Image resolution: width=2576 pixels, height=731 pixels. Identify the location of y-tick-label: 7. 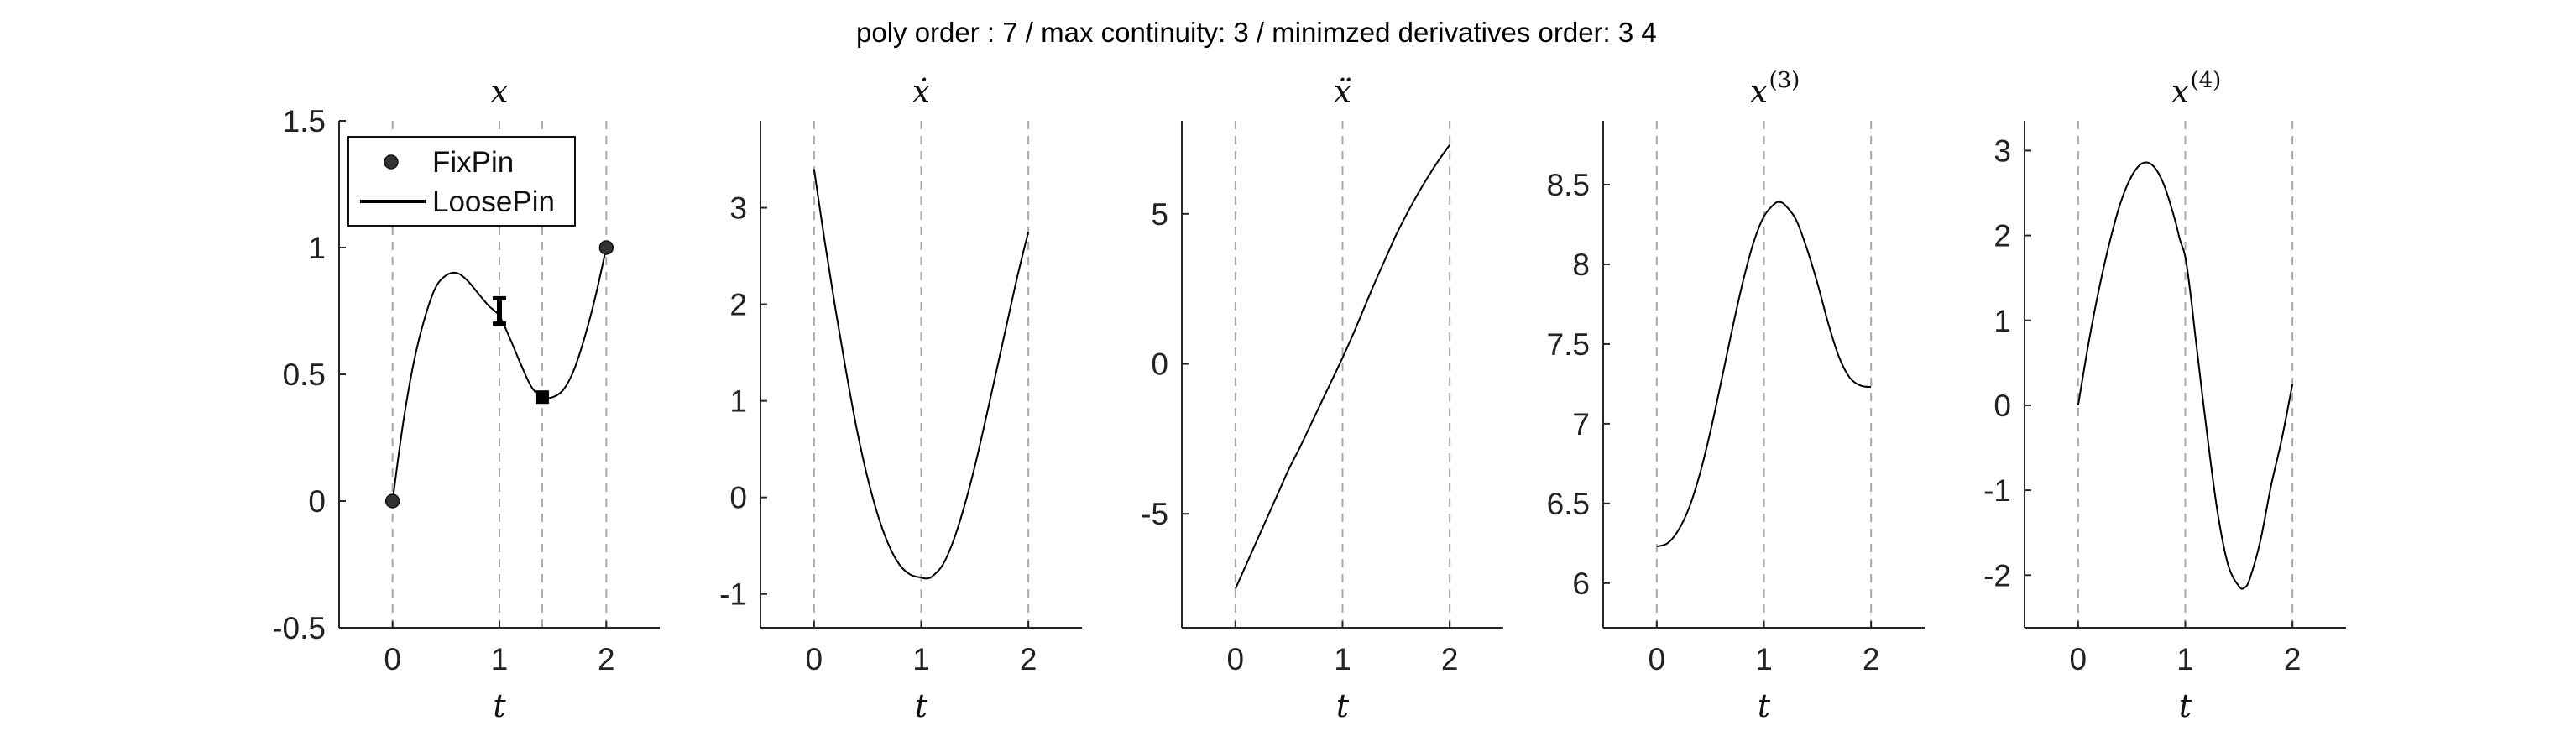
(1581, 424).